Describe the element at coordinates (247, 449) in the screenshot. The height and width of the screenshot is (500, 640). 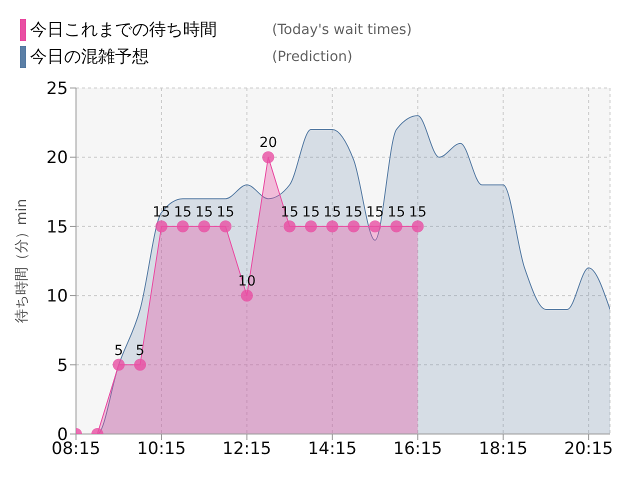
I see `x-tick-label: 12:15` at that location.